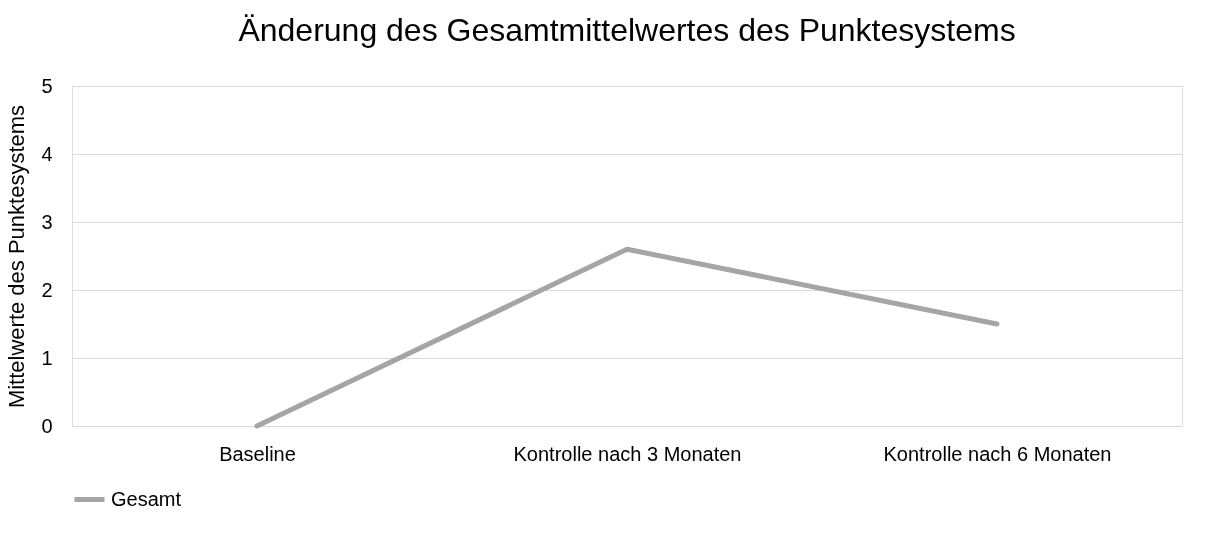 The height and width of the screenshot is (535, 1206). What do you see at coordinates (627, 453) in the screenshot?
I see `x-tick-label: Kontrolle nach 3 Monaten` at bounding box center [627, 453].